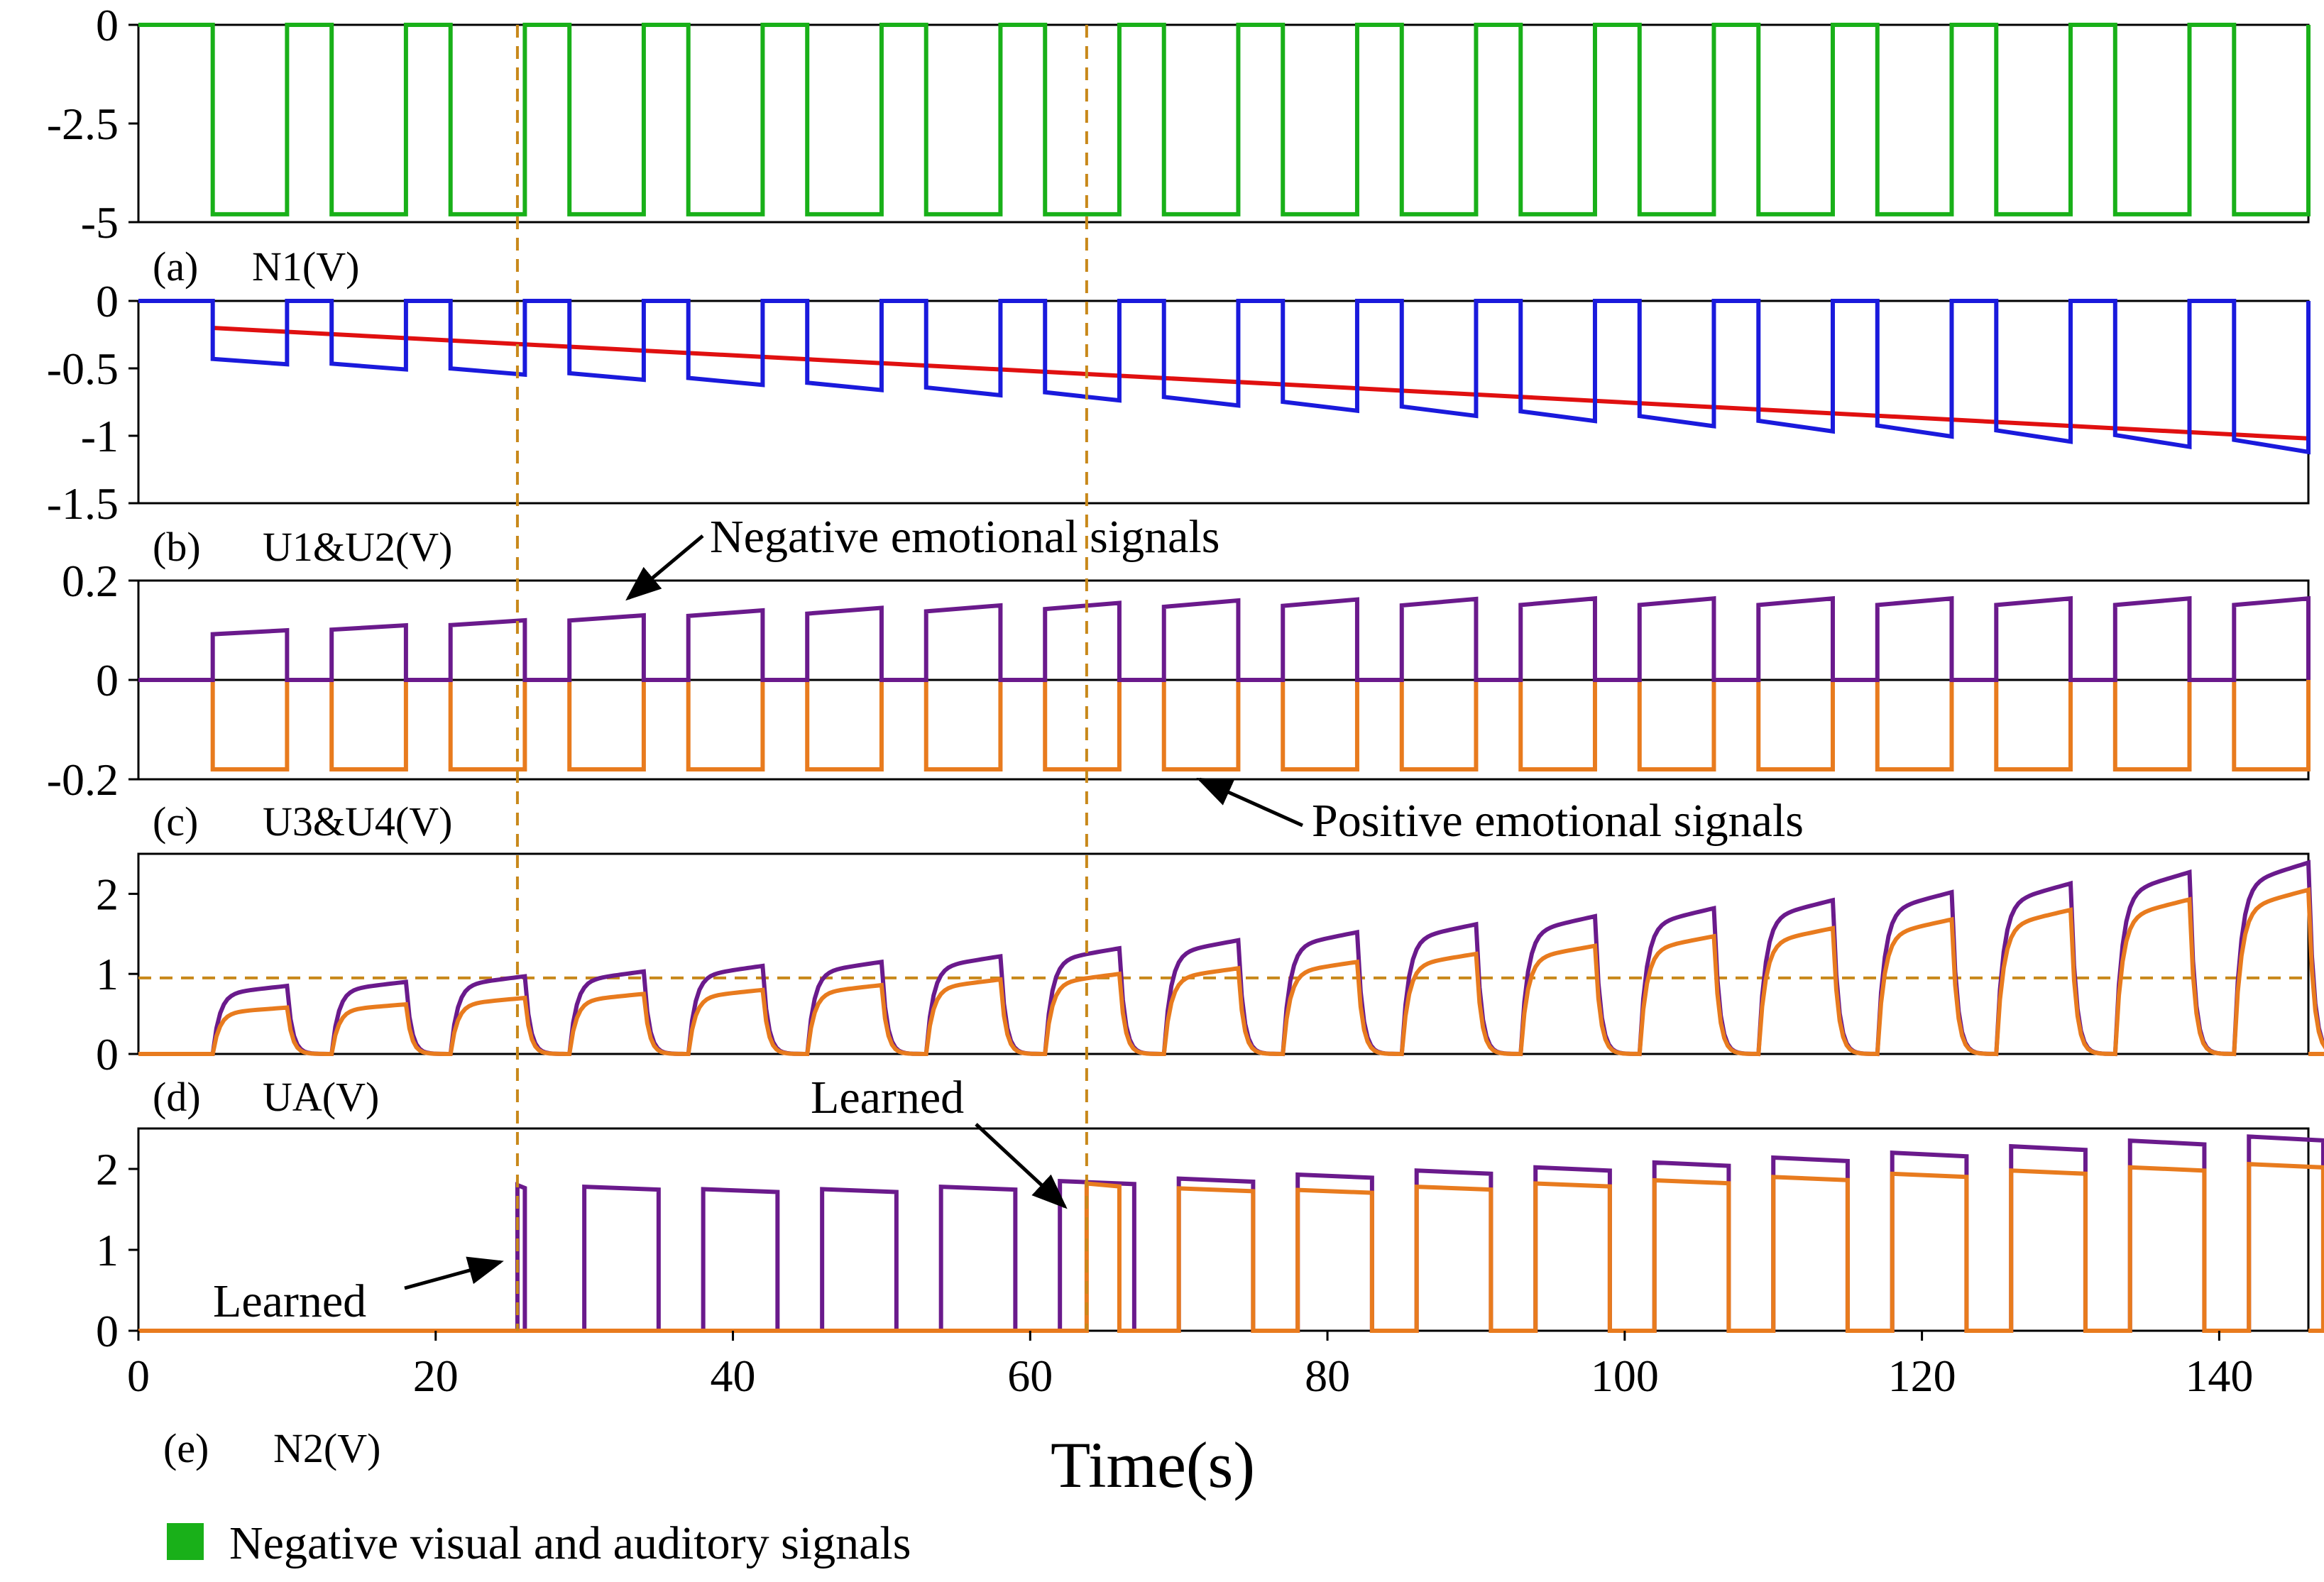 Image resolution: width=2324 pixels, height=1582 pixels. What do you see at coordinates (1327, 1376) in the screenshot?
I see `xtick-label: 80` at bounding box center [1327, 1376].